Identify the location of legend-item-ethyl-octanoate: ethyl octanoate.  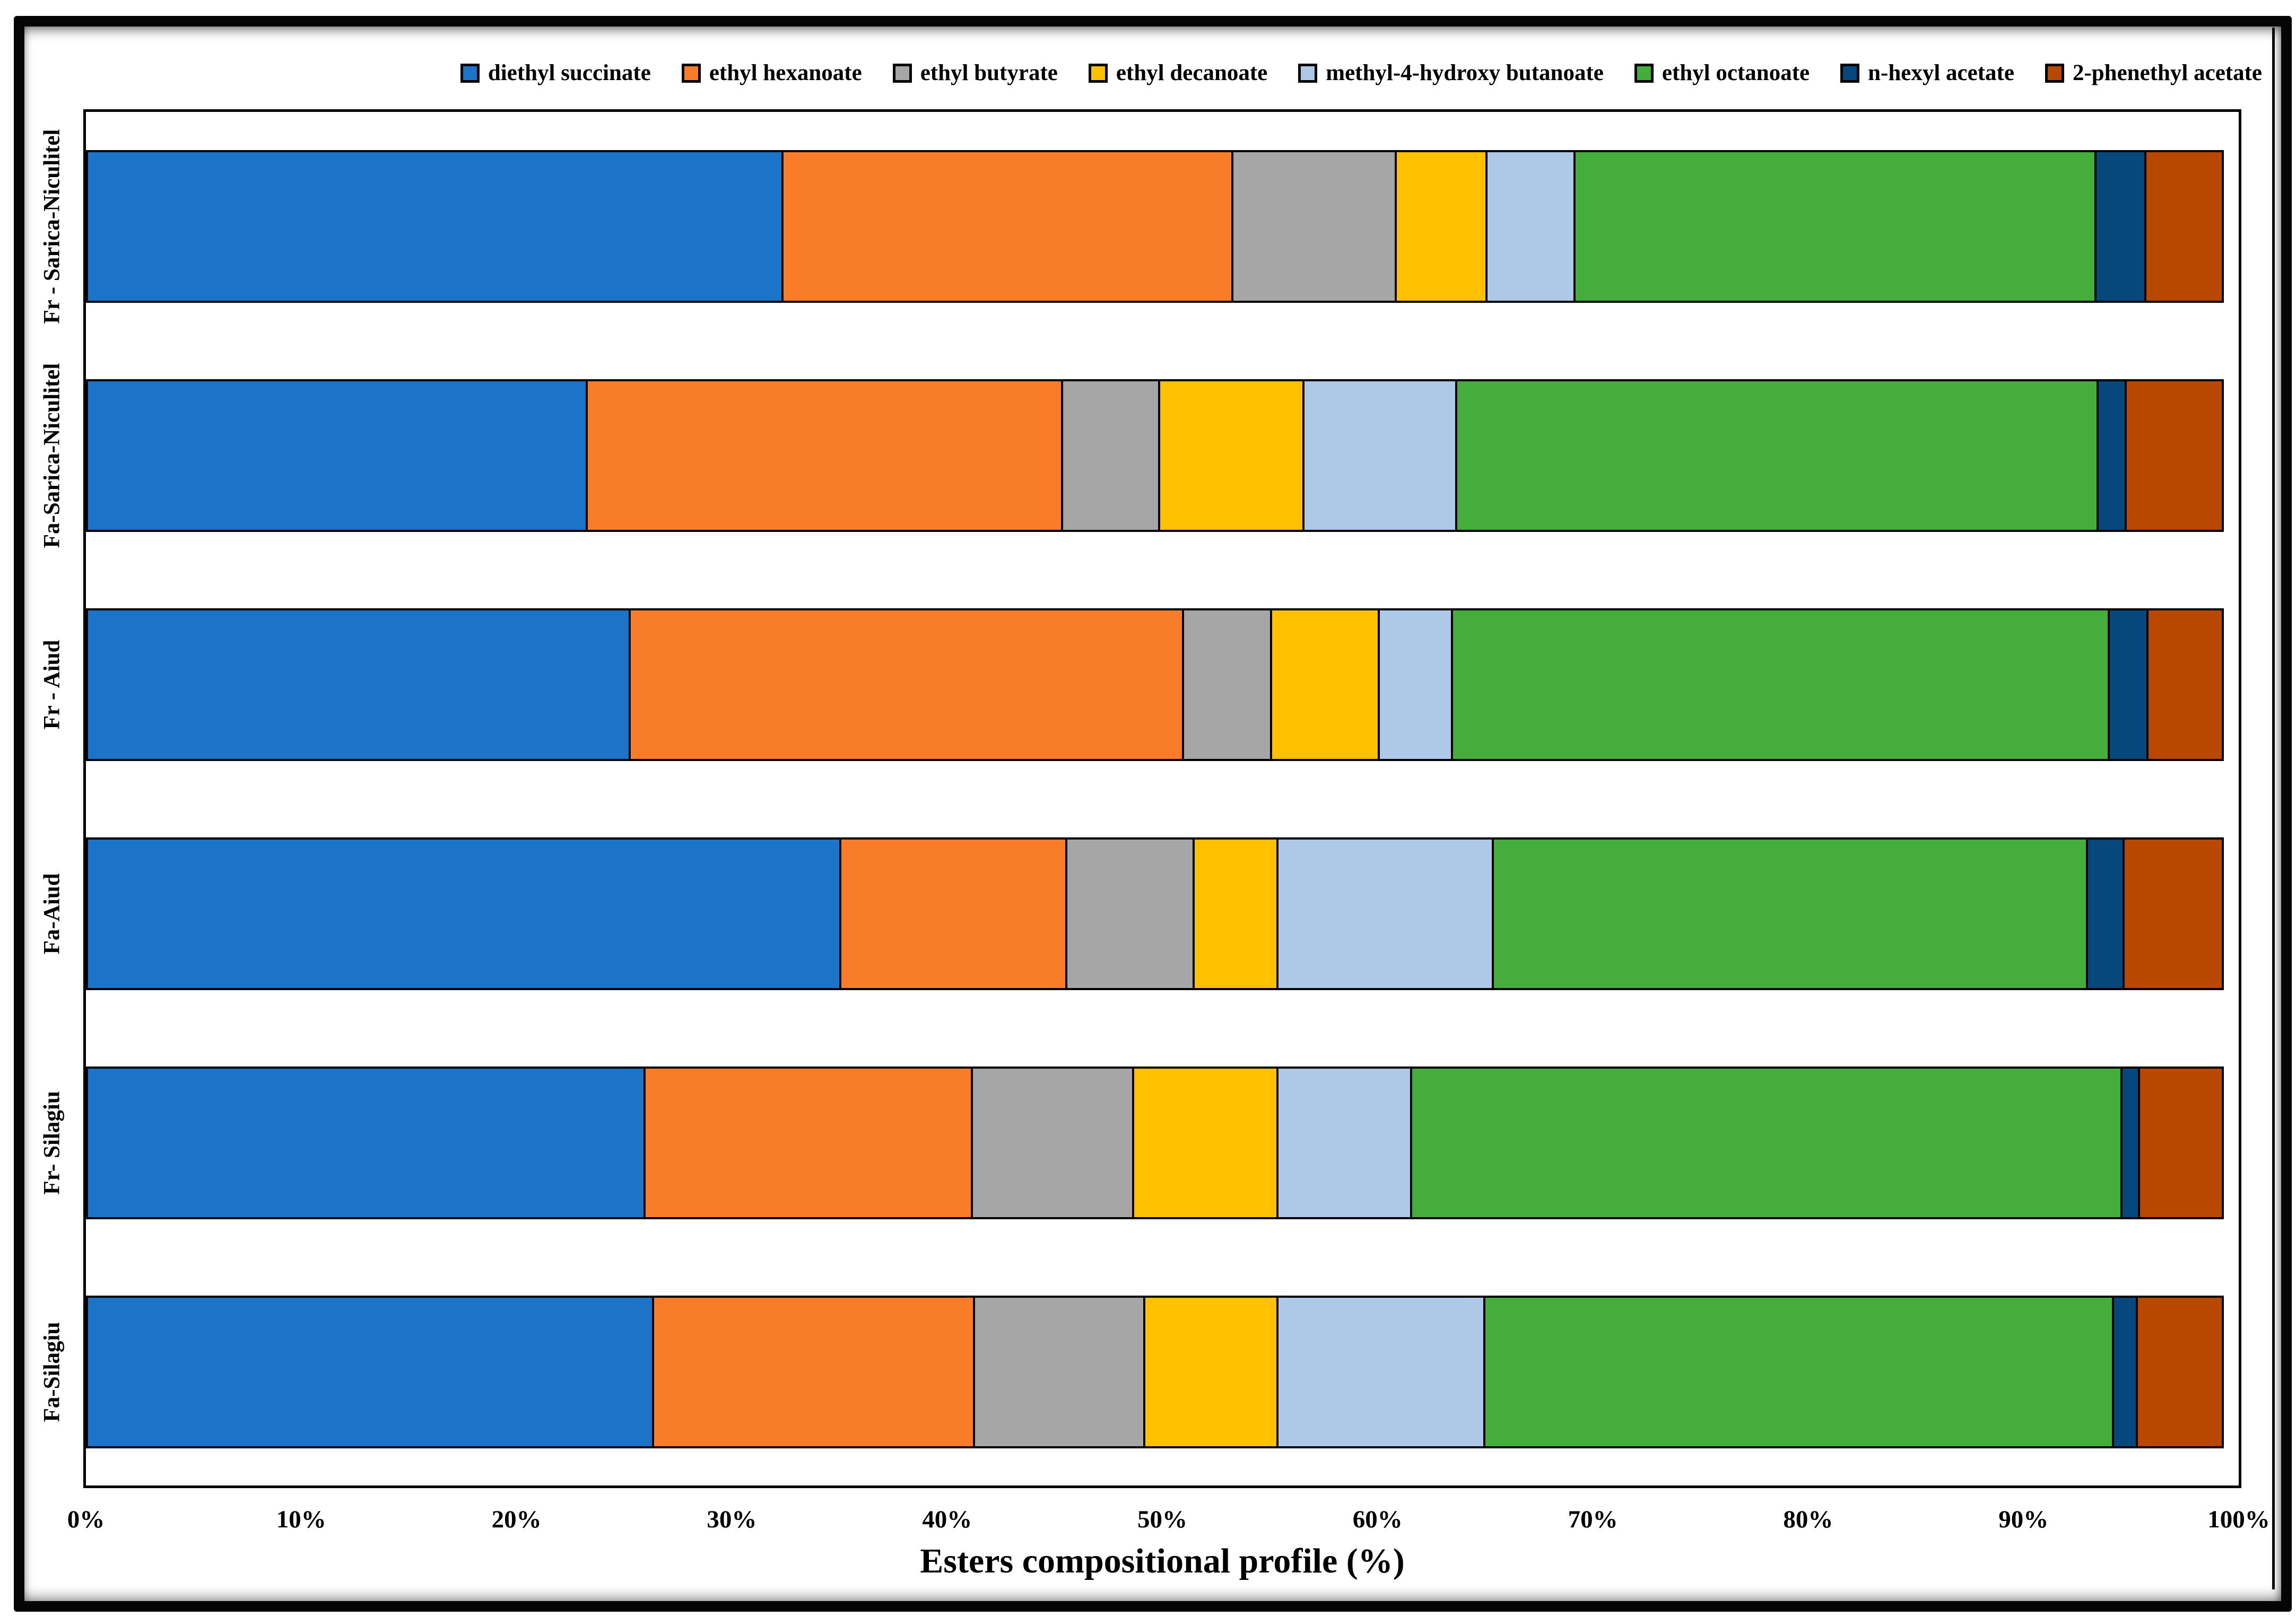
(1722, 73).